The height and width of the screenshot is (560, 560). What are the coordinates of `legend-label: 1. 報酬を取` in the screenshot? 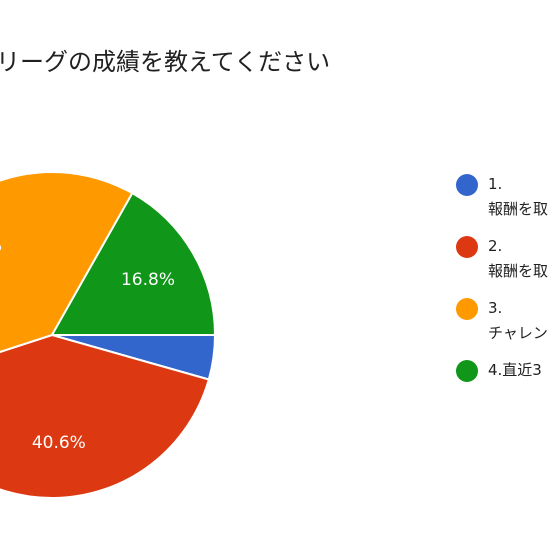 It's located at (518, 196).